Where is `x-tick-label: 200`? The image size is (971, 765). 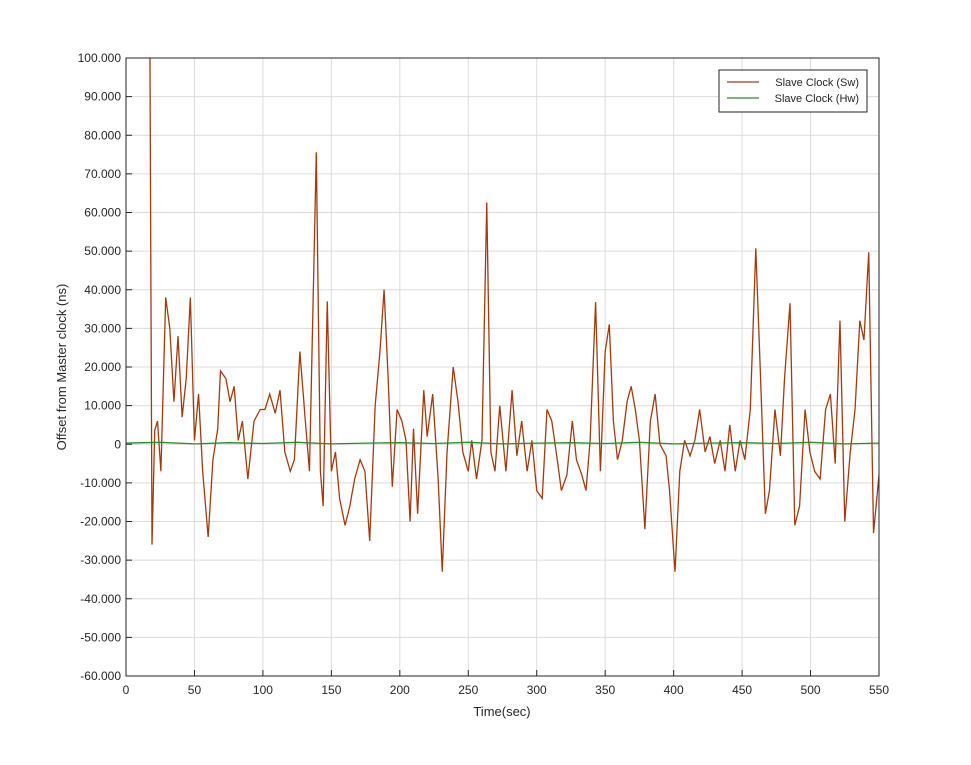 x-tick-label: 200 is located at coordinates (400, 690).